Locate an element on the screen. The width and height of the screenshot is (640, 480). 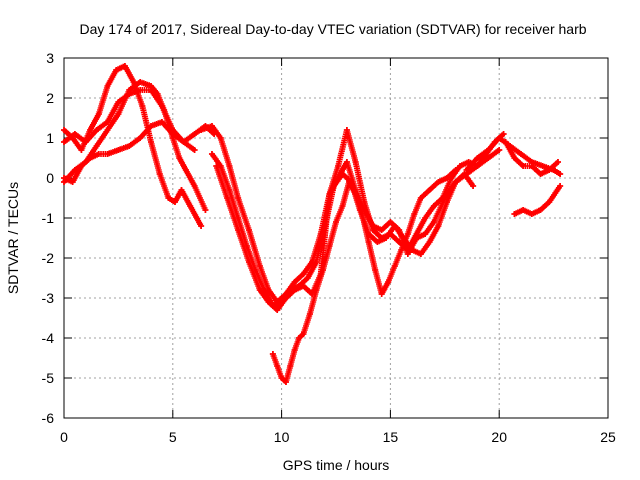
y-tick-label: -4 is located at coordinates (48, 338).